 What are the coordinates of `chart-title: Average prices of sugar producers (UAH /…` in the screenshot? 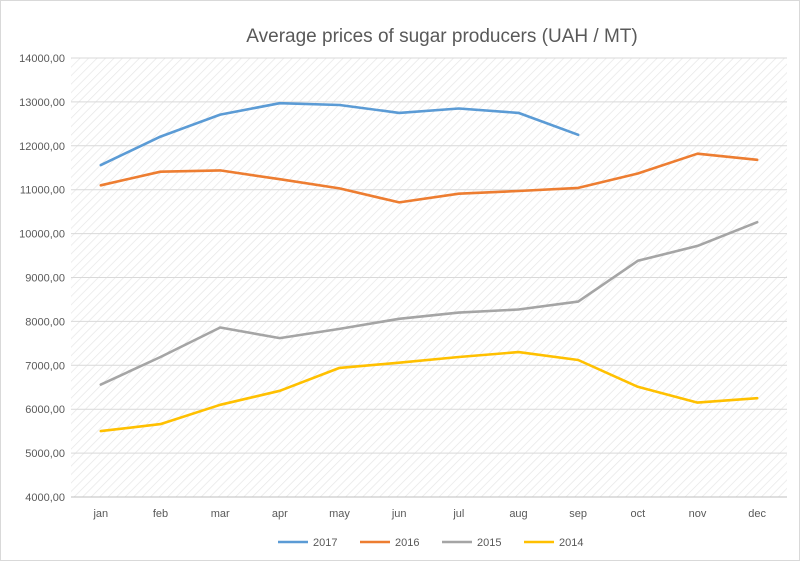 It's located at (441, 36).